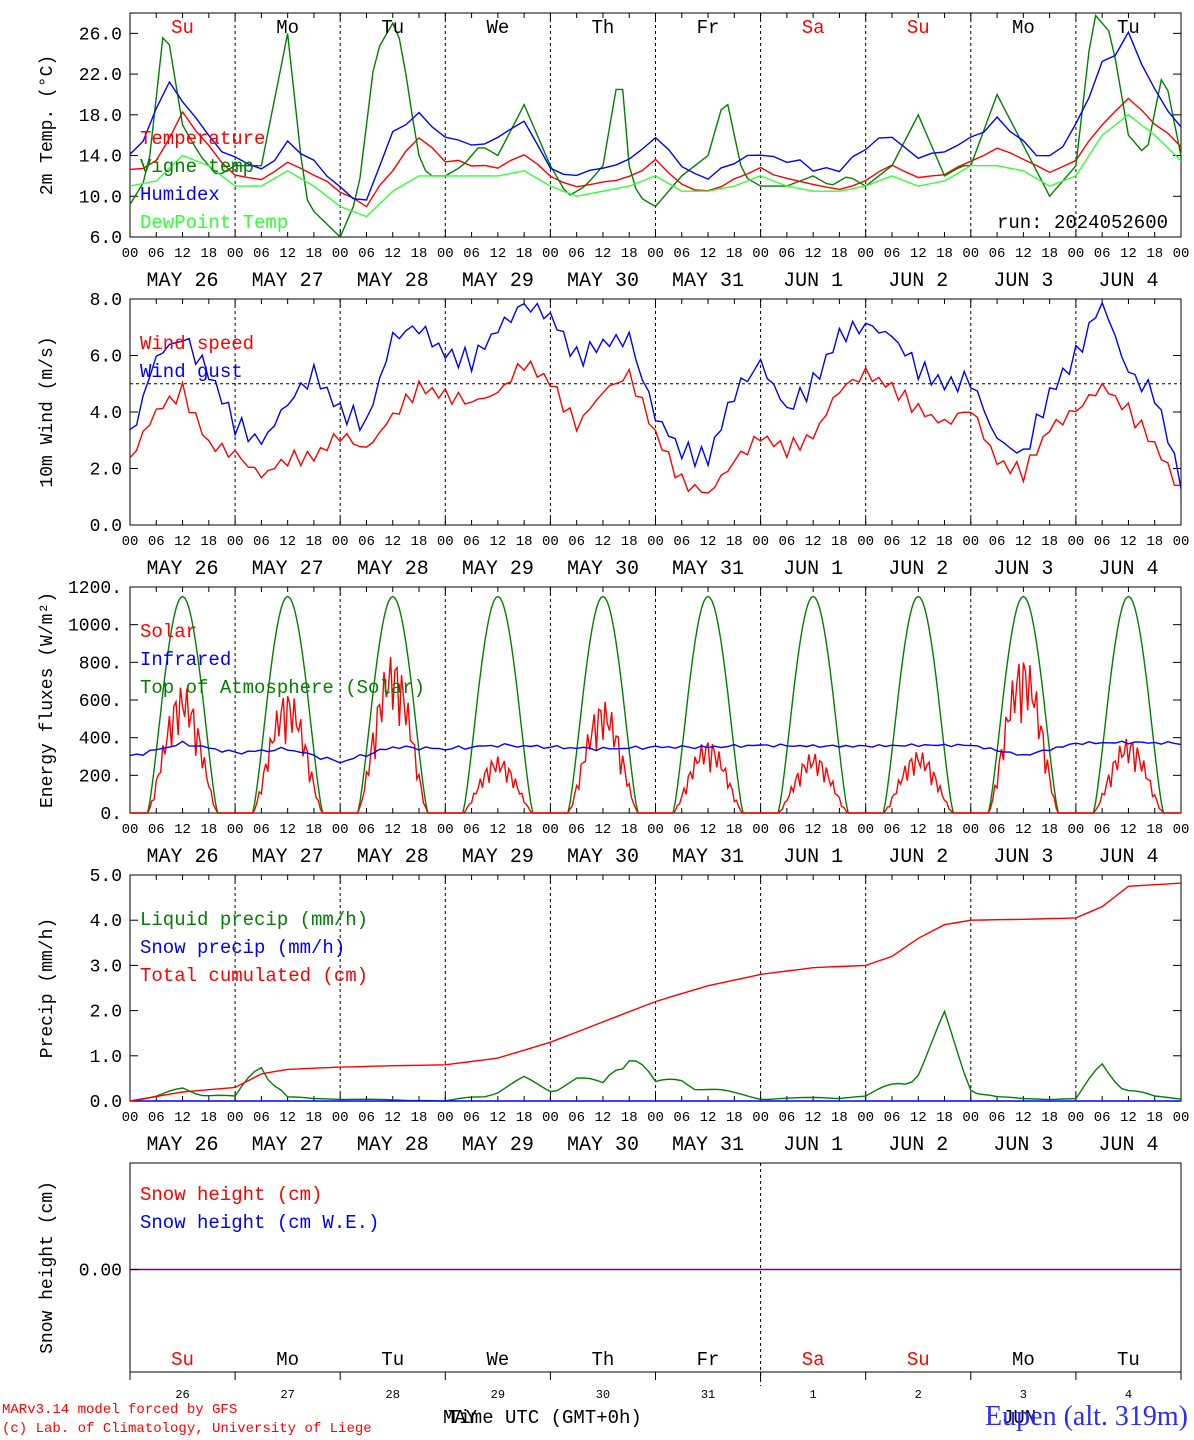  Describe the element at coordinates (393, 1395) in the screenshot. I see `day-number-label: 28` at that location.